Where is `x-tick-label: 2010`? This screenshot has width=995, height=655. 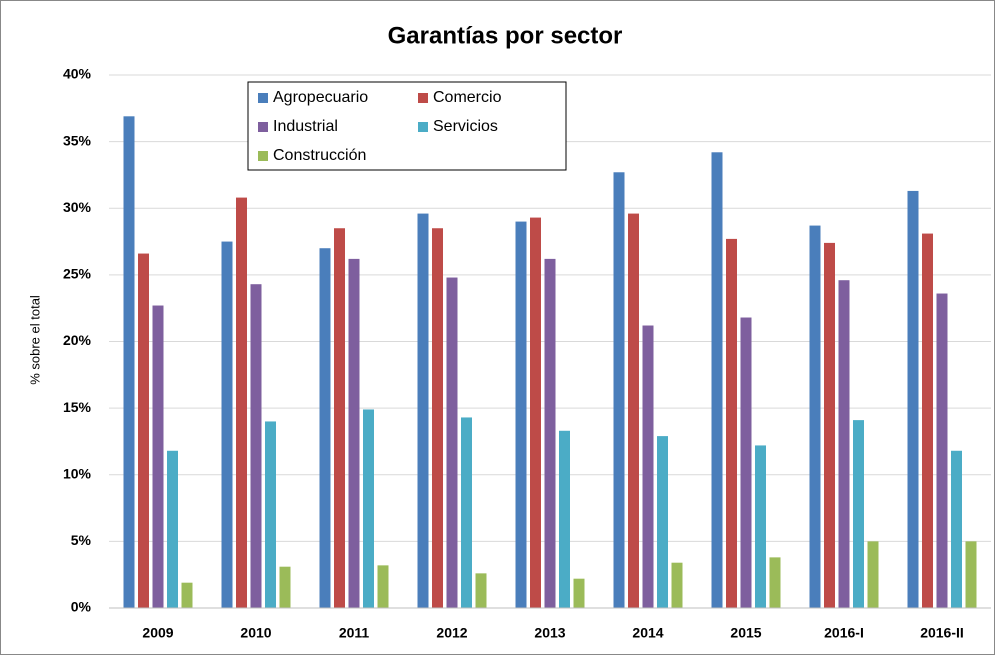
x-tick-label: 2010 is located at coordinates (255, 633).